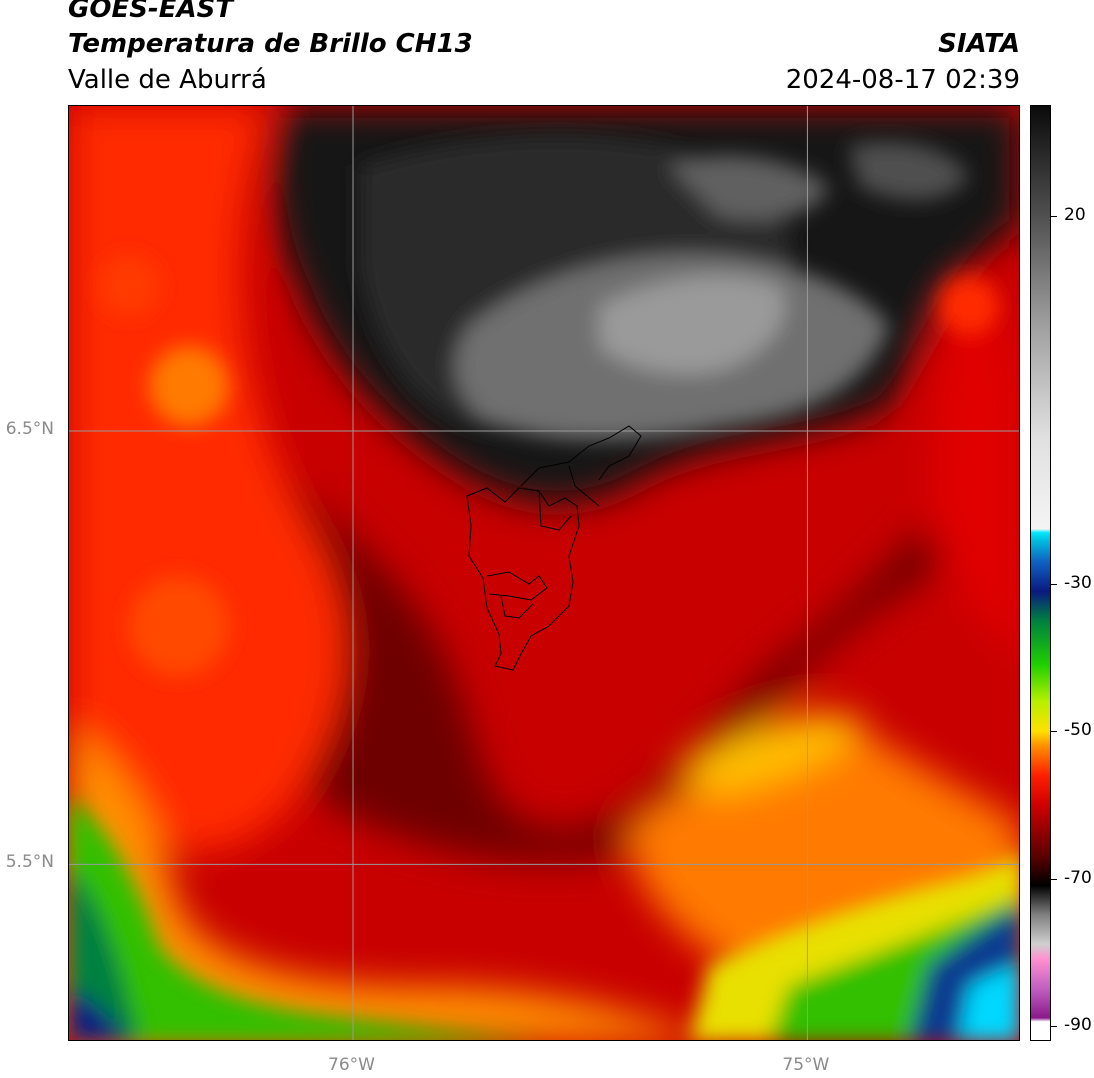 The height and width of the screenshot is (1078, 1094). What do you see at coordinates (1078, 730) in the screenshot?
I see `colorbar-label-minus50: -50` at bounding box center [1078, 730].